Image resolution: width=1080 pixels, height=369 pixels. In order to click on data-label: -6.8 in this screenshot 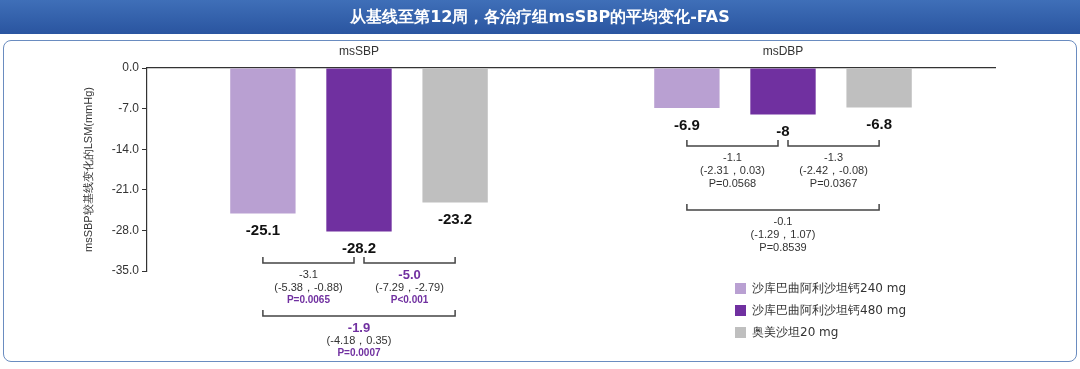, I will do `click(879, 124)`.